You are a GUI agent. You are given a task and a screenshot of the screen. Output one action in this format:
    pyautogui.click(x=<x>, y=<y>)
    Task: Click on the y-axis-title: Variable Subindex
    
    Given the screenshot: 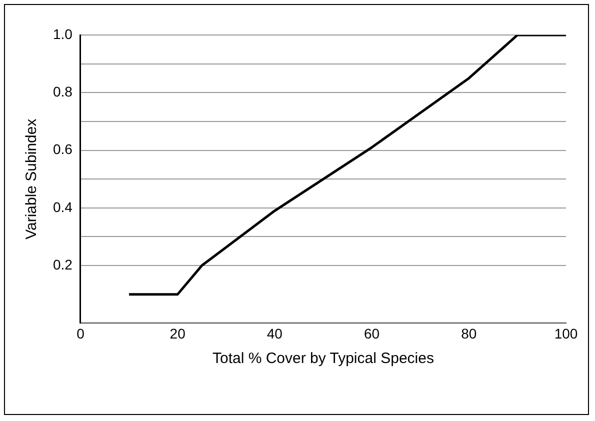 What is the action you would take?
    pyautogui.click(x=31, y=179)
    